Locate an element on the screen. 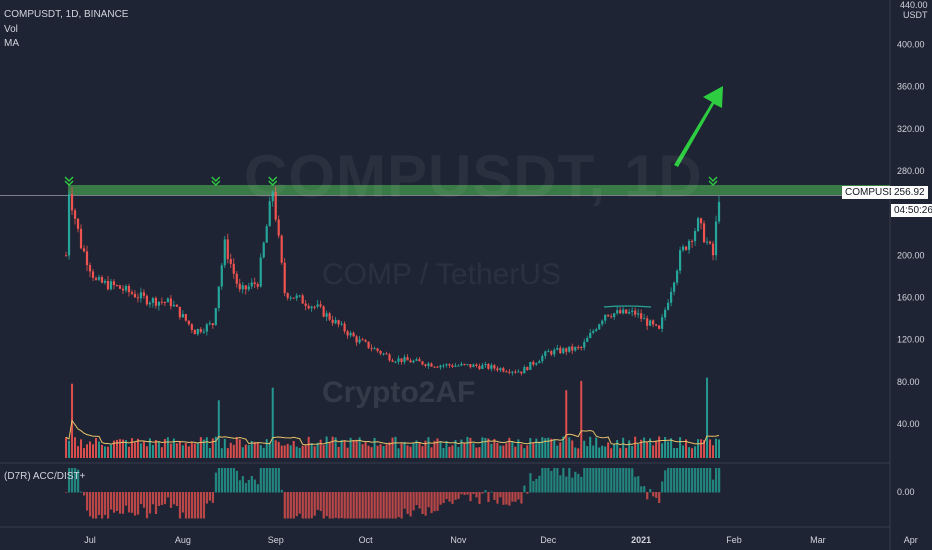 The height and width of the screenshot is (550, 932). oscillator-group is located at coordinates (393, 493).